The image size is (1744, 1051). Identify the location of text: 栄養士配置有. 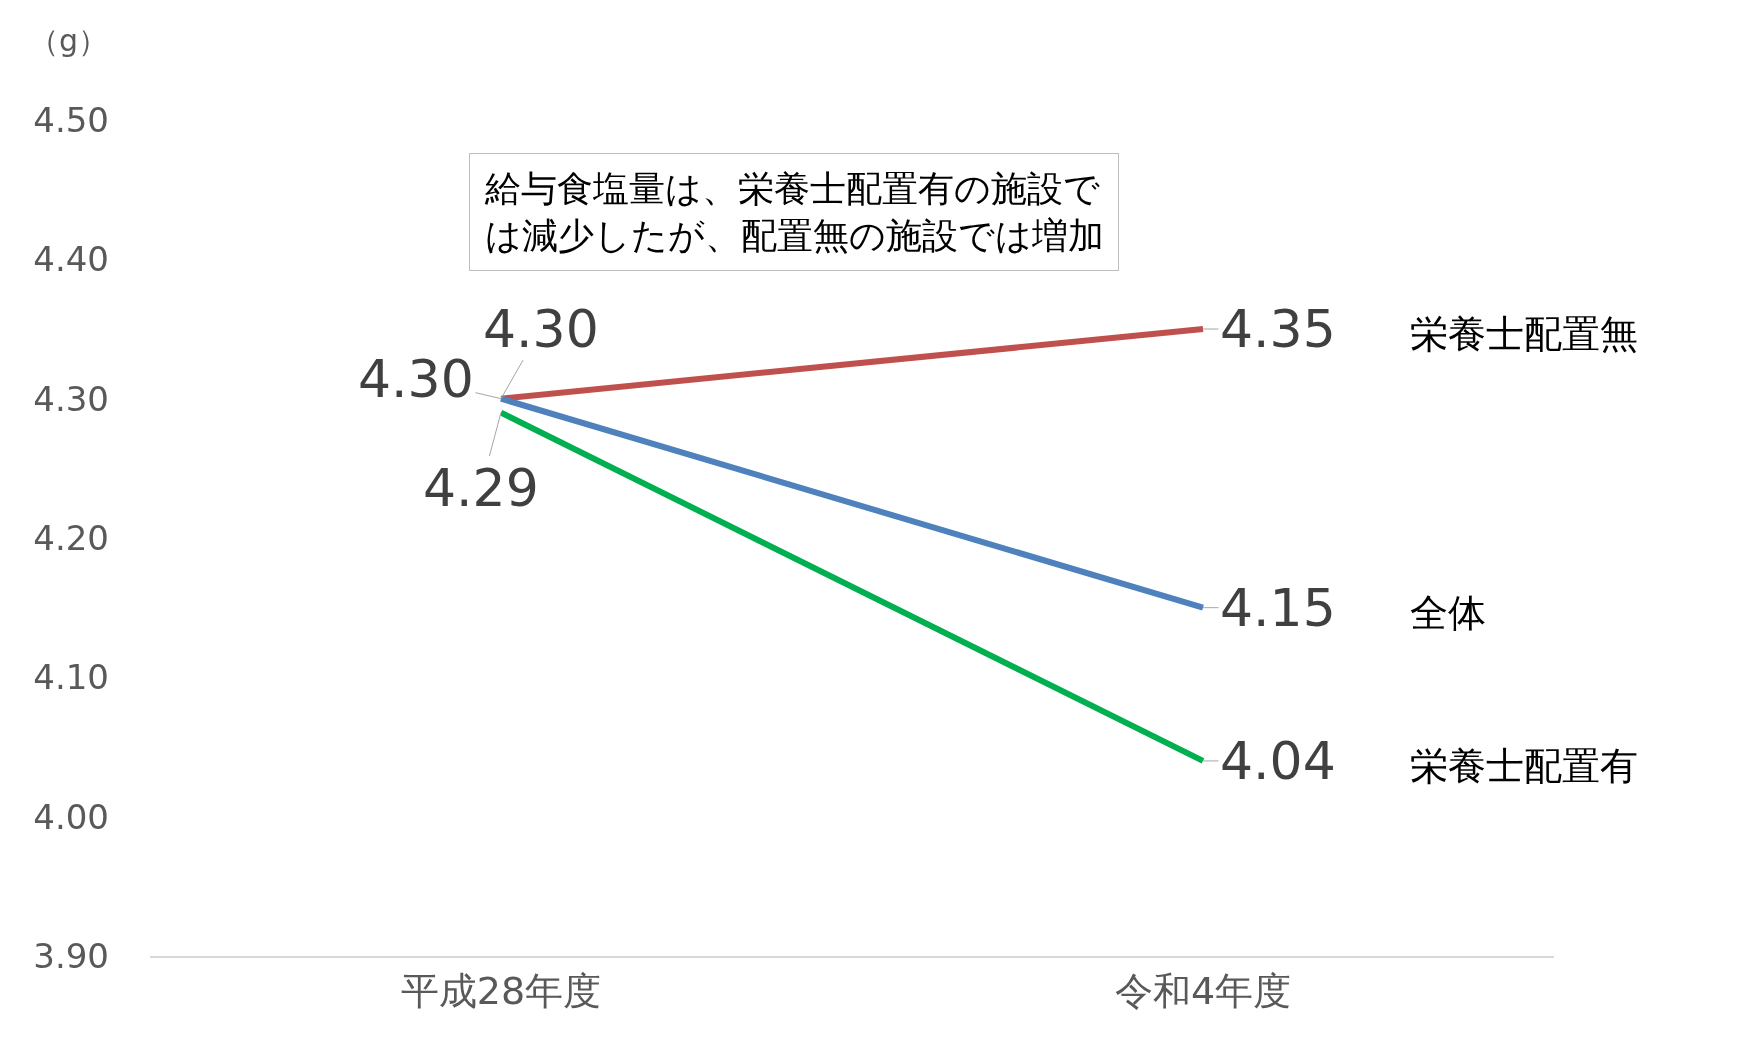
(1524, 766).